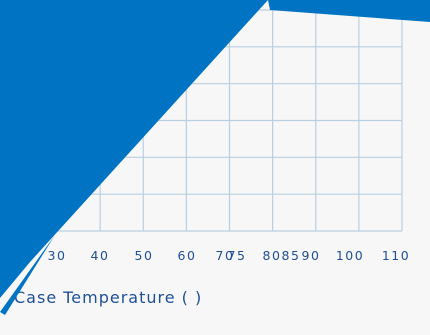 This screenshot has height=335, width=430. I want to click on x-tick-label: 70, so click(225, 255).